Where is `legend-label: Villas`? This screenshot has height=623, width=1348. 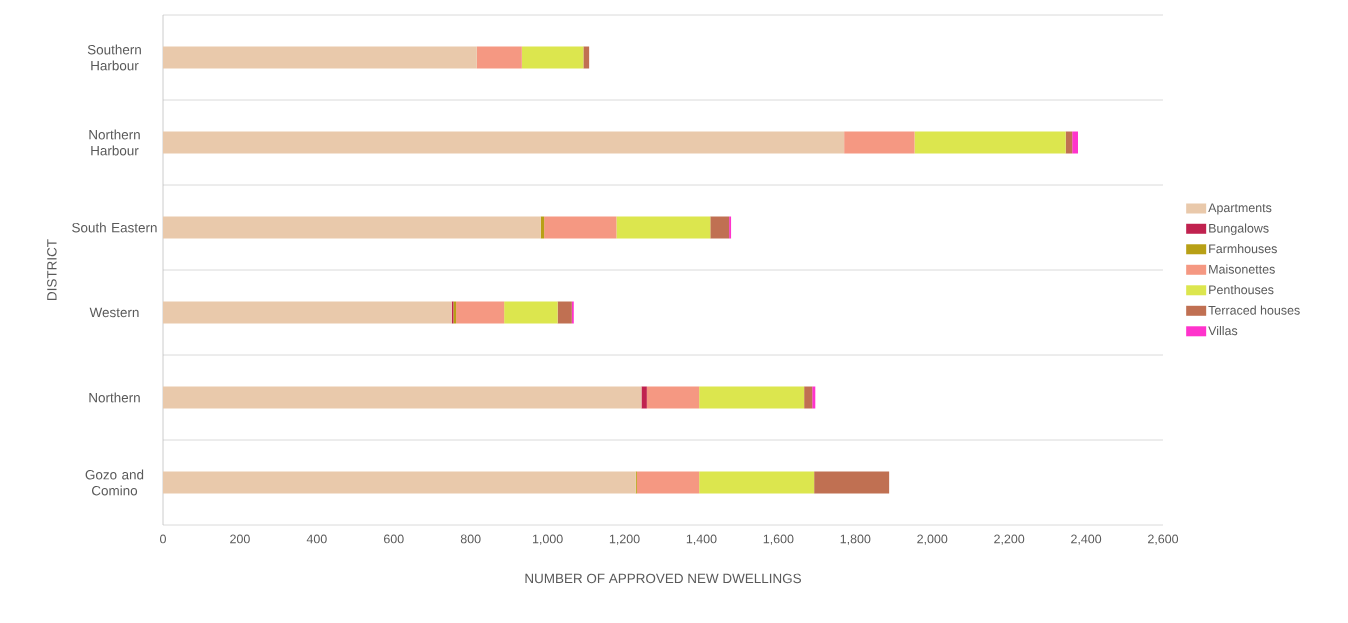 legend-label: Villas is located at coordinates (1223, 331).